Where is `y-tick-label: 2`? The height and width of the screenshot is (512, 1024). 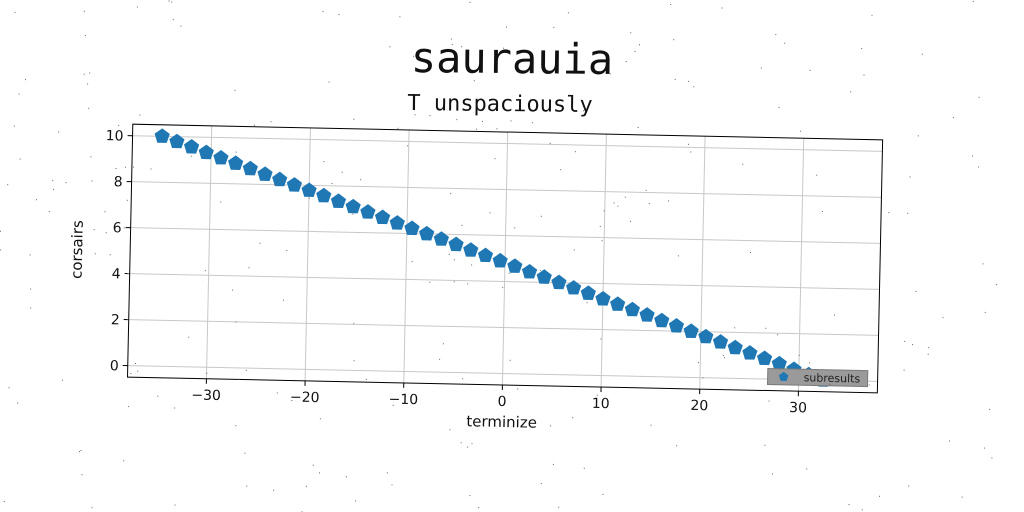 y-tick-label: 2 is located at coordinates (115, 320).